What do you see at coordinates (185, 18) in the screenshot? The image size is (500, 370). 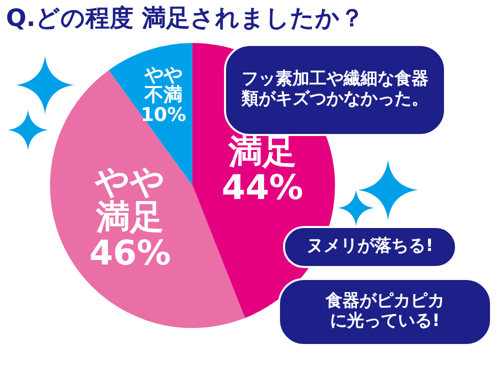 I see `chart-title: Q.どの程度 満足されましたか？` at bounding box center [185, 18].